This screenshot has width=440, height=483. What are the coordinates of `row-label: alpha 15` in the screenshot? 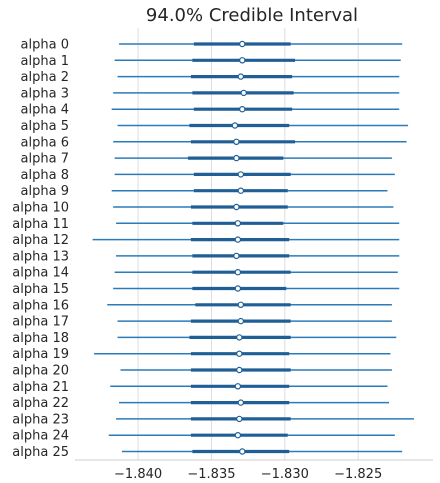 It's located at (40, 289).